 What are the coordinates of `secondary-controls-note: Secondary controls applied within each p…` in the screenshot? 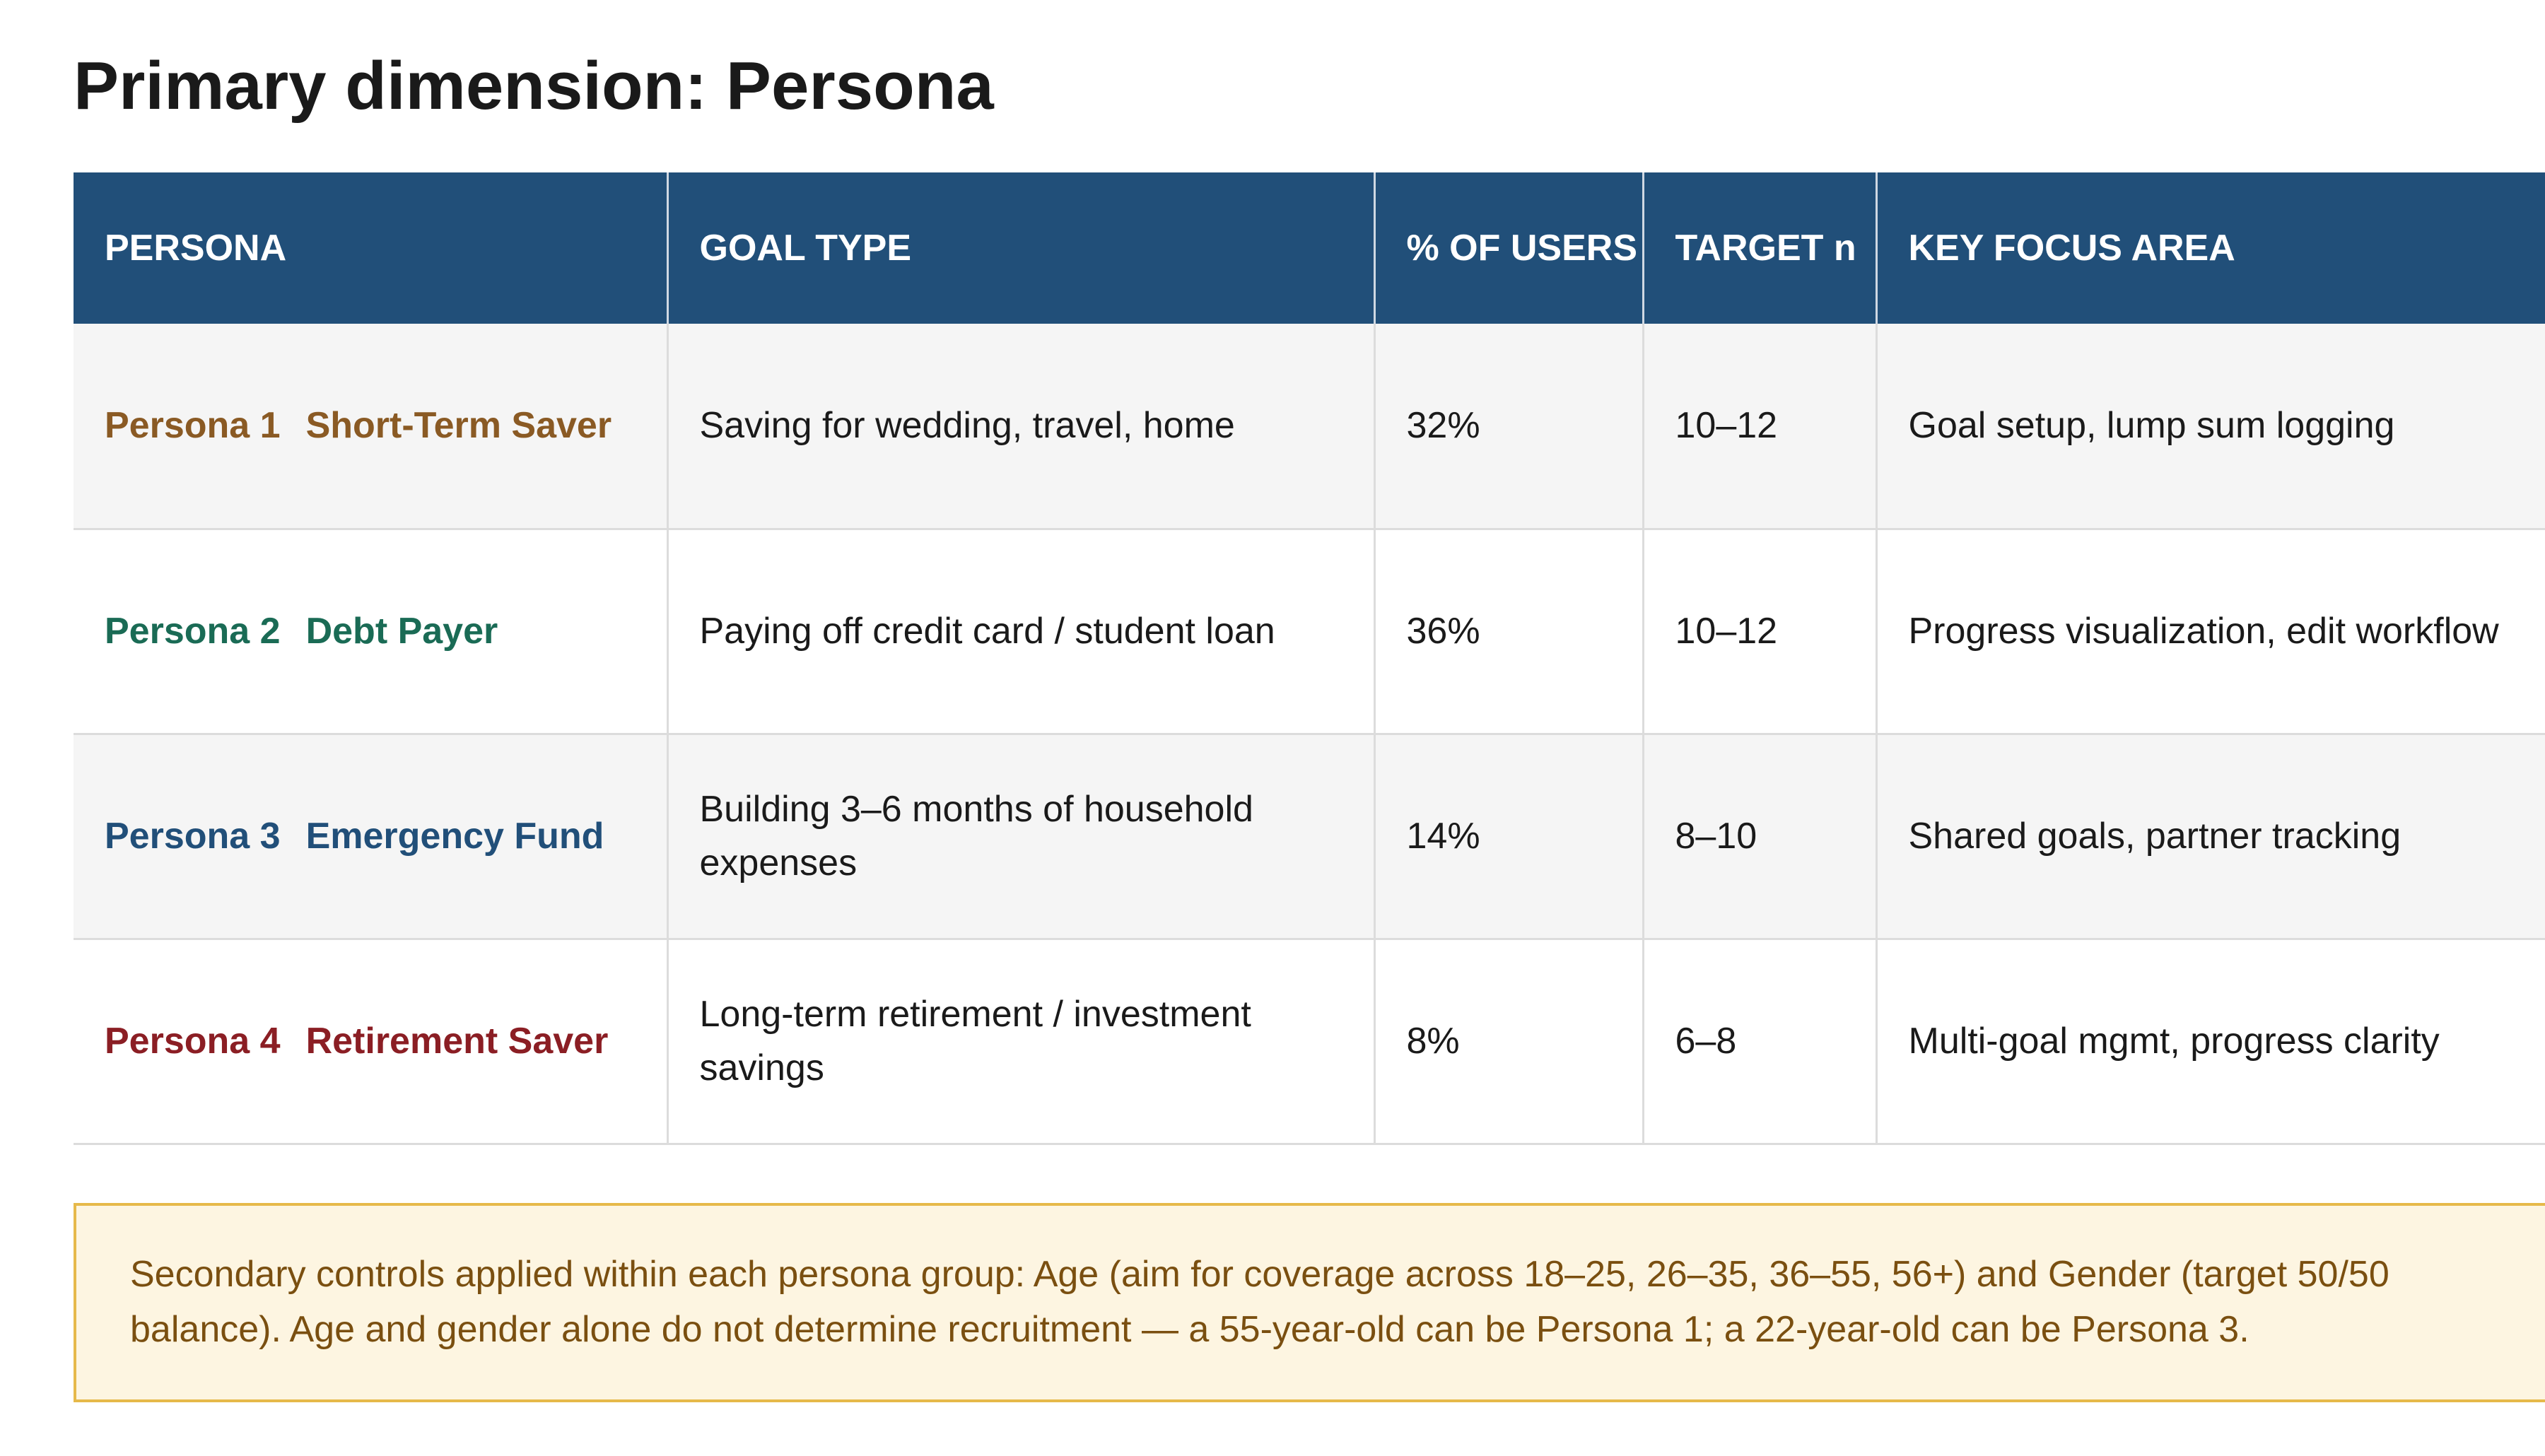 It's located at (1310, 1303).